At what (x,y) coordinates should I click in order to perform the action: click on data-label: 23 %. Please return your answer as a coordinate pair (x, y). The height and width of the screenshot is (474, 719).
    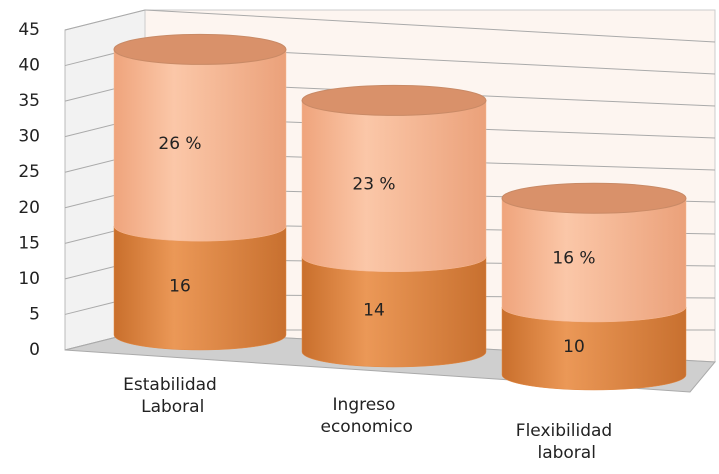
    Looking at the image, I should click on (373, 185).